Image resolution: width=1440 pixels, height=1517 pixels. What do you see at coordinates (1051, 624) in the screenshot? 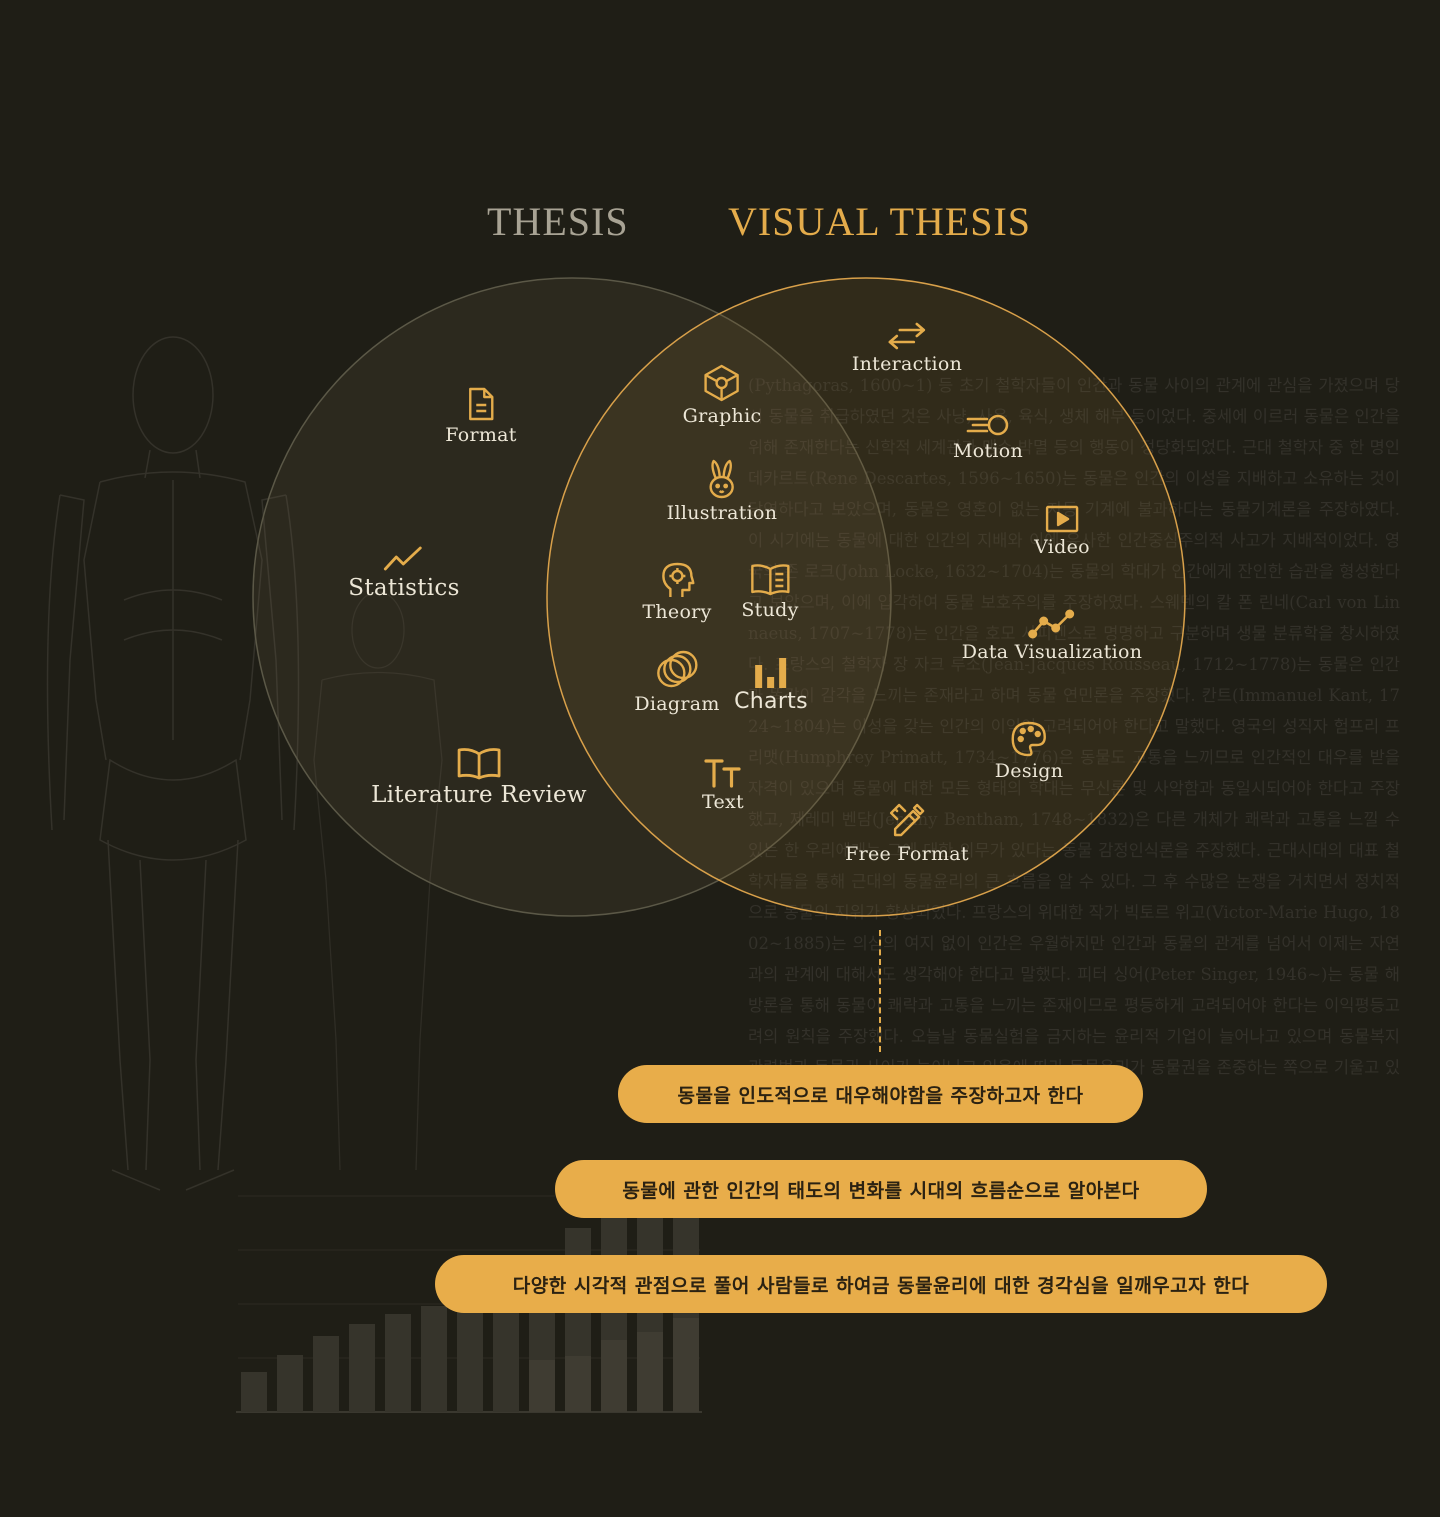
I see `line-chart-icon` at bounding box center [1051, 624].